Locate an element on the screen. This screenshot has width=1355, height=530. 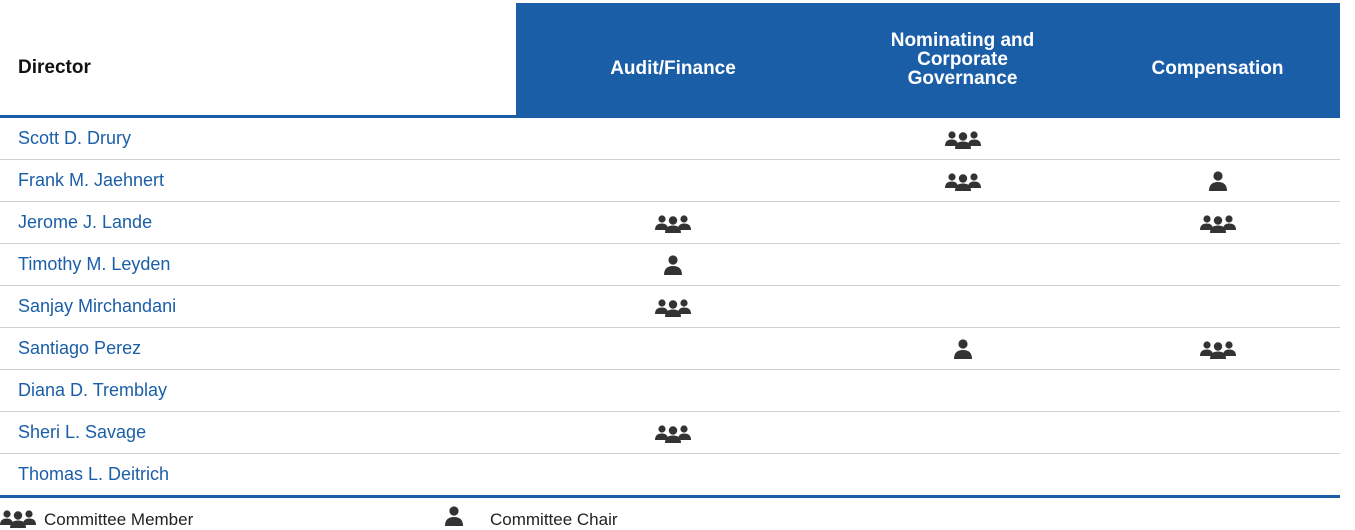
director-name: Sanjay Mirchandani is located at coordinates (258, 306).